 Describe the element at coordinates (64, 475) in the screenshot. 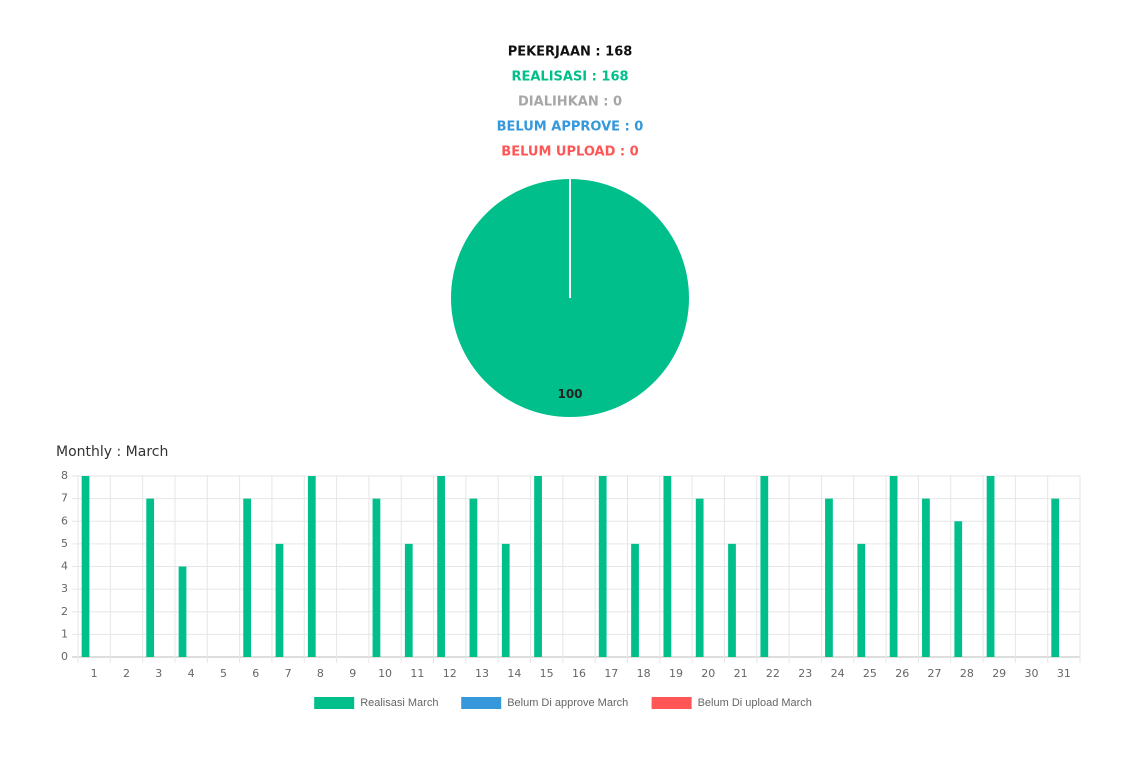

I see `y-tick-label: 8` at that location.